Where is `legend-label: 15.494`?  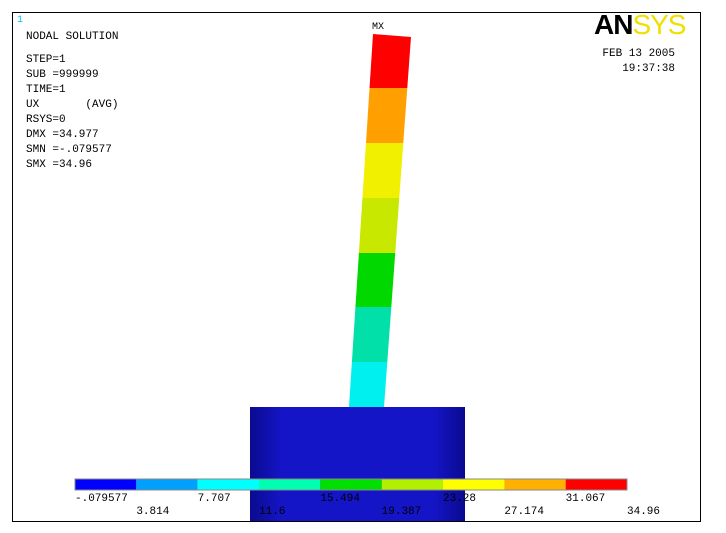 legend-label: 15.494 is located at coordinates (340, 499).